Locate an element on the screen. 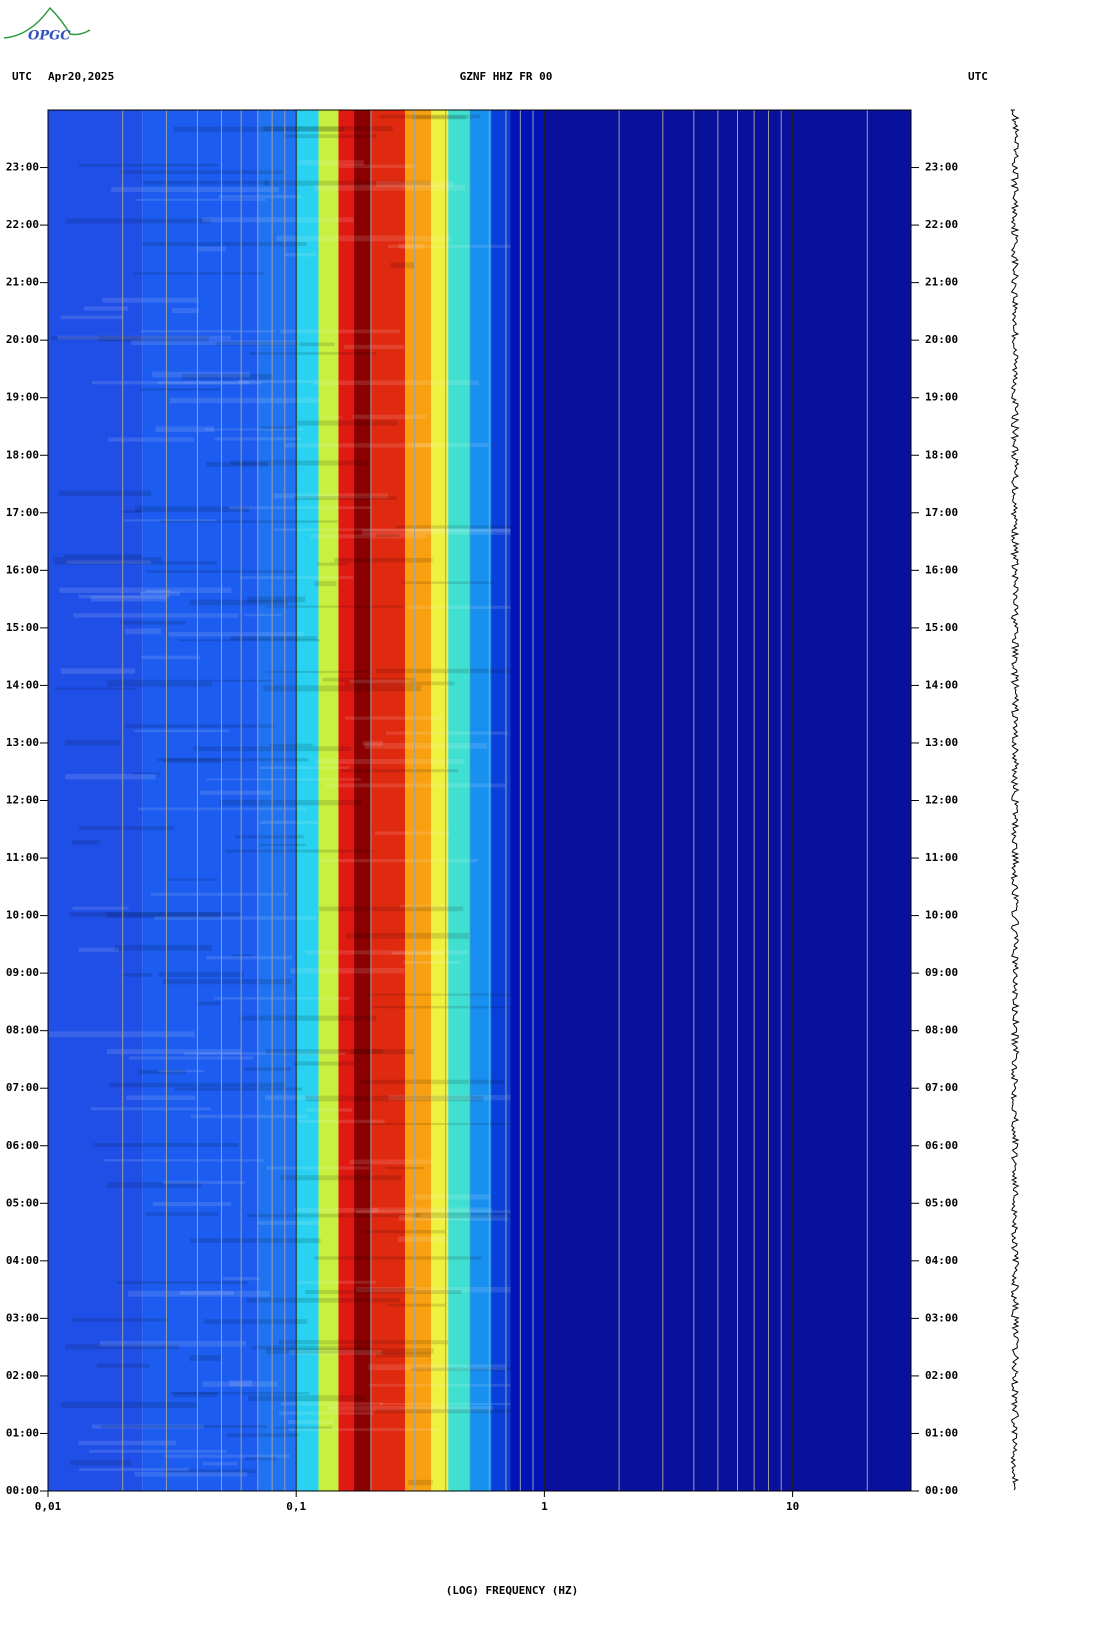 The image size is (1102, 1638). y-tick-label: 09:00 is located at coordinates (941, 972).